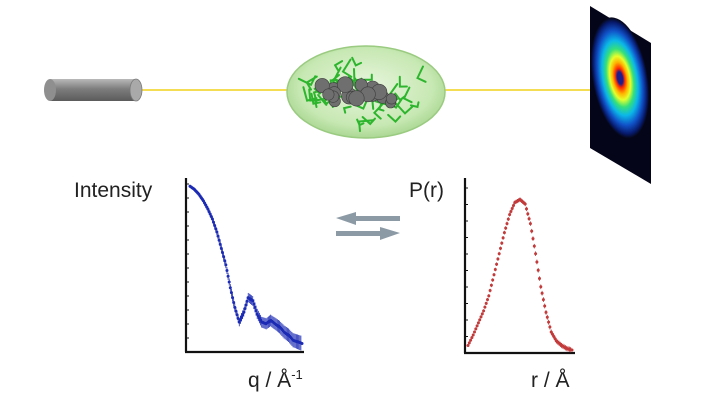  I want to click on bidirectional-arrows-icon, so click(368, 226).